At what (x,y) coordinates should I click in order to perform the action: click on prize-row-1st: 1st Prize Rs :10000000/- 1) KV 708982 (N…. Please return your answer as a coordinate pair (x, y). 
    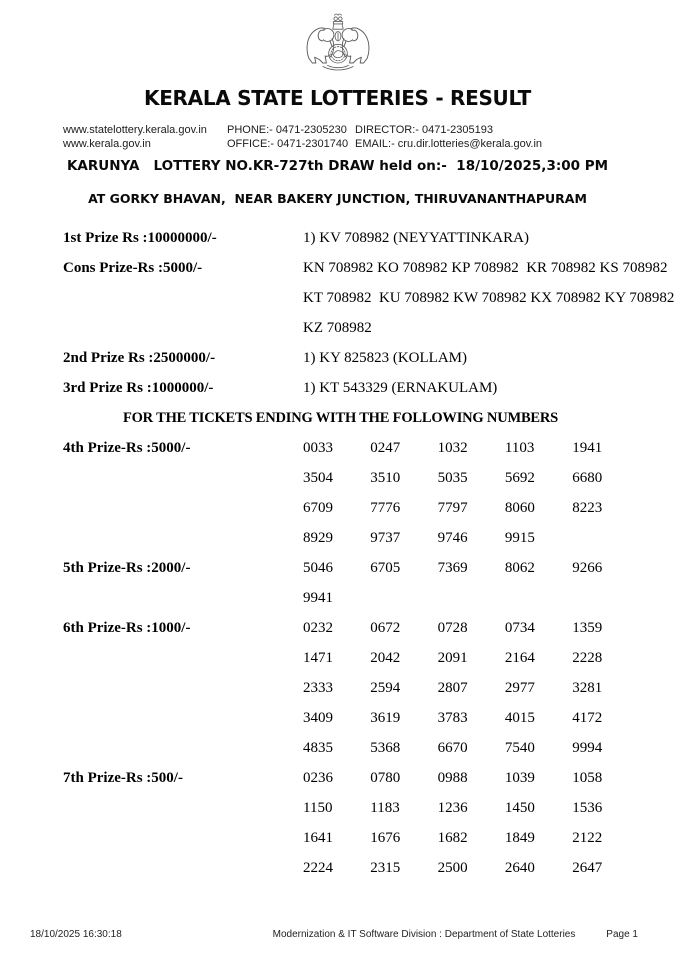
    Looking at the image, I should click on (369, 238).